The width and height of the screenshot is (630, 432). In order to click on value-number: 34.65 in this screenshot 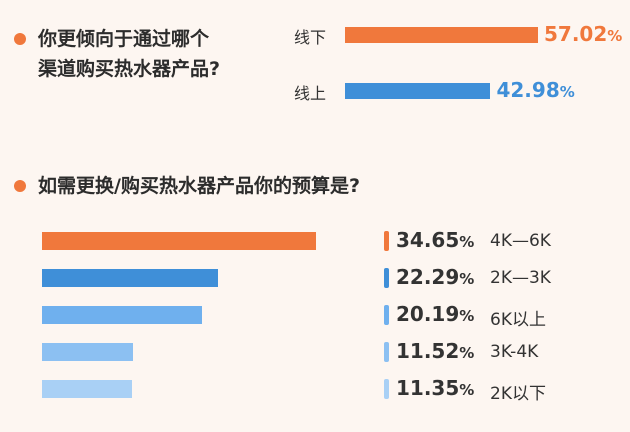, I will do `click(428, 240)`.